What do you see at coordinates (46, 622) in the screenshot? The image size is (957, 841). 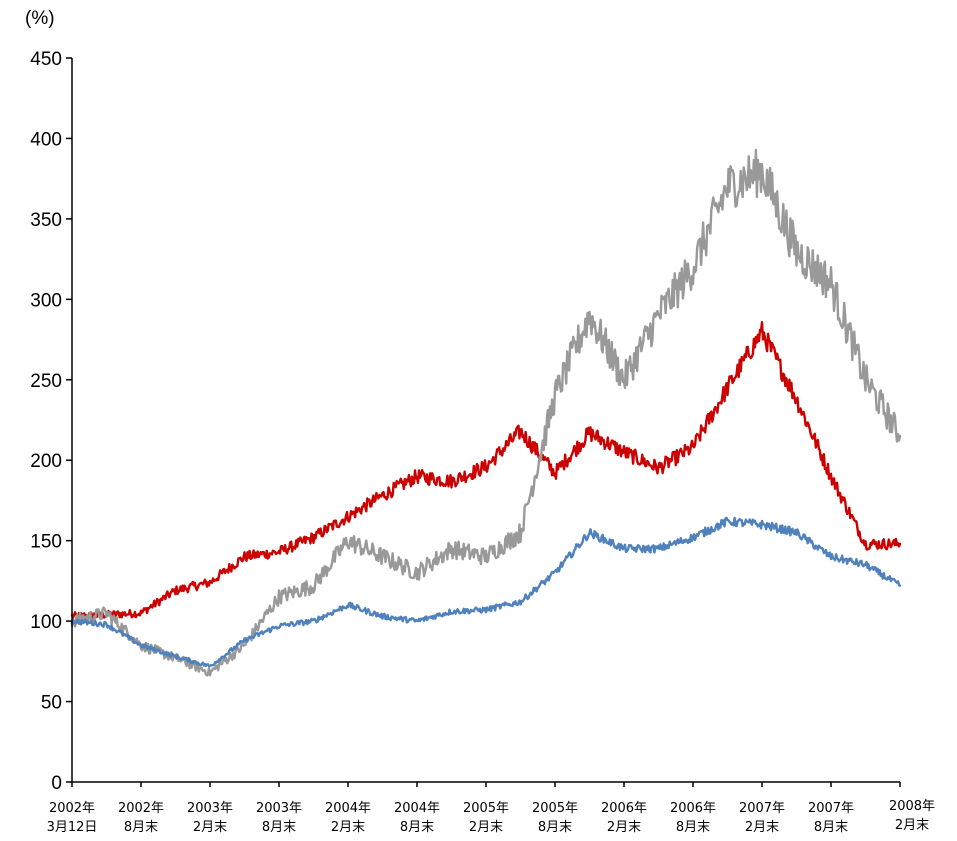 I see `y-tick-label: 100` at bounding box center [46, 622].